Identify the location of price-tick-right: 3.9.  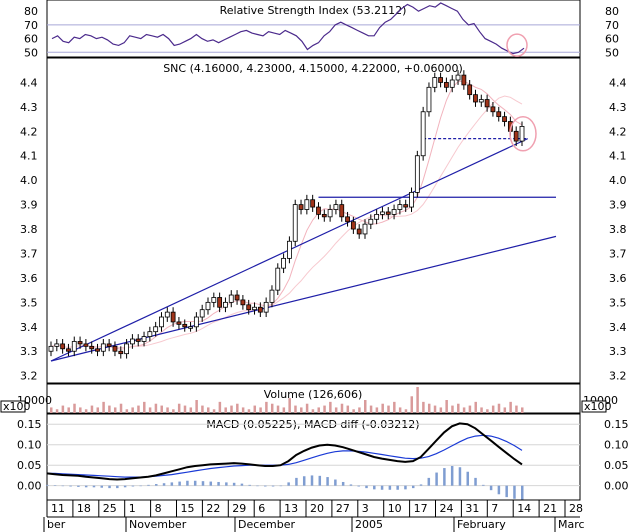
(618, 205).